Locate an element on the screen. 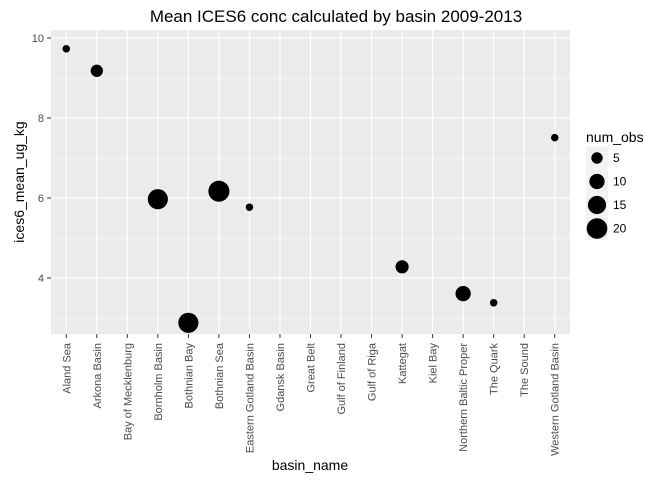  x-tick-label: Bothnian Sea is located at coordinates (220, 375).